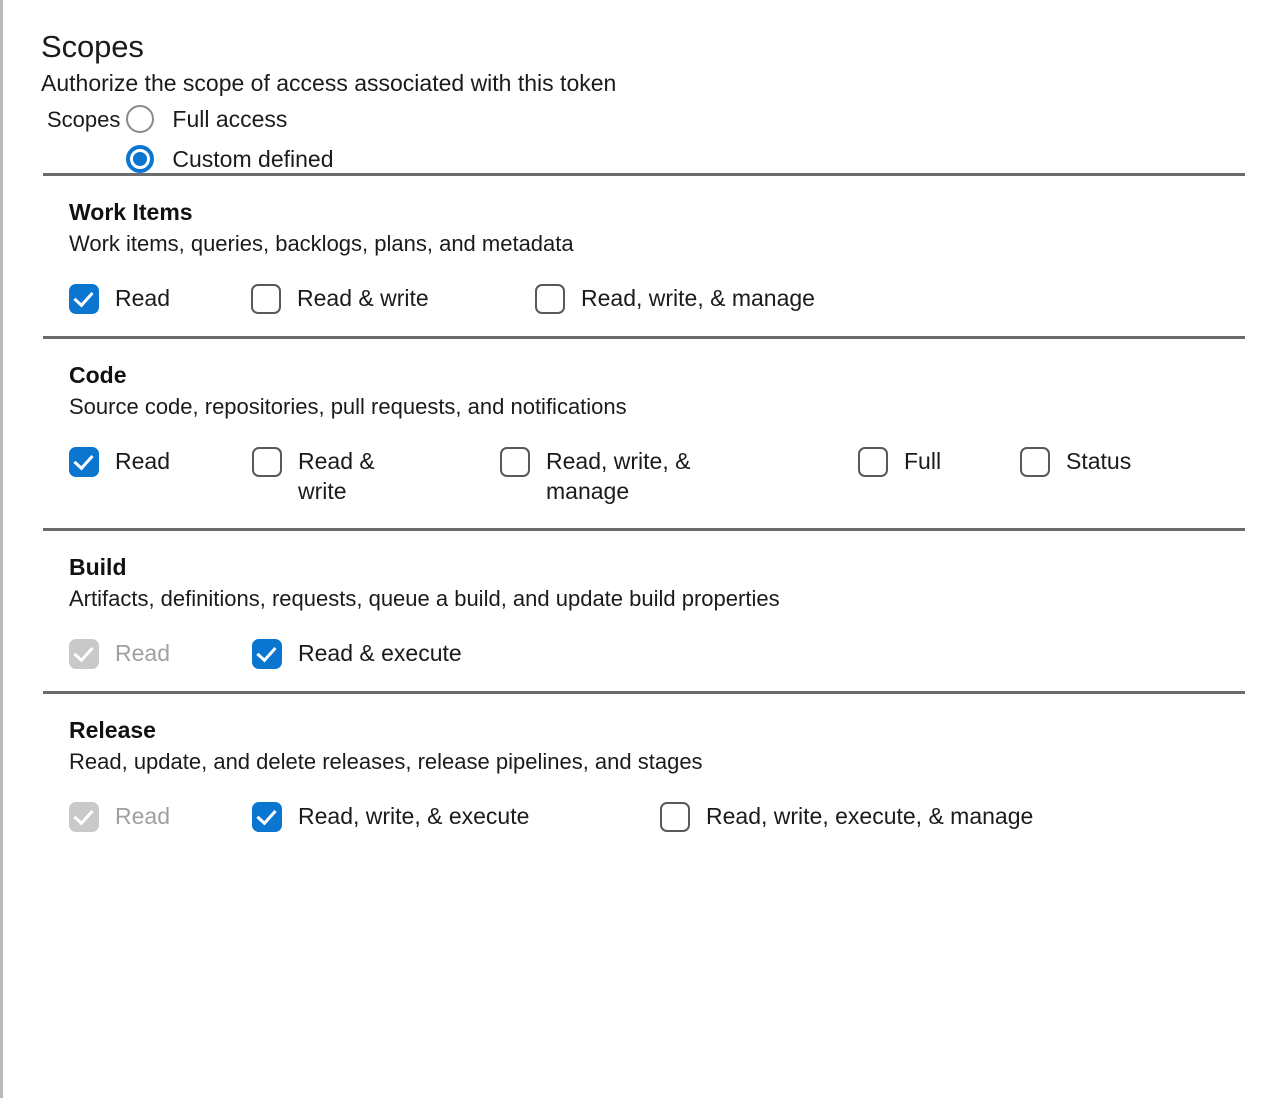 The image size is (1282, 1098). I want to click on checkbox-build-read: Read, so click(160, 653).